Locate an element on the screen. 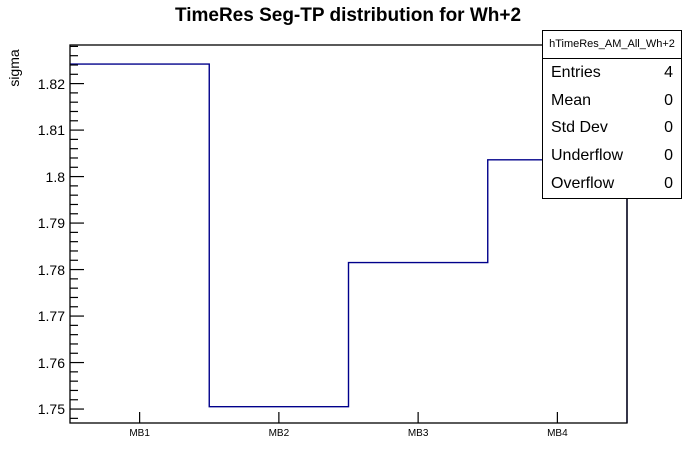  x-tick-label: MB4 is located at coordinates (557, 433).